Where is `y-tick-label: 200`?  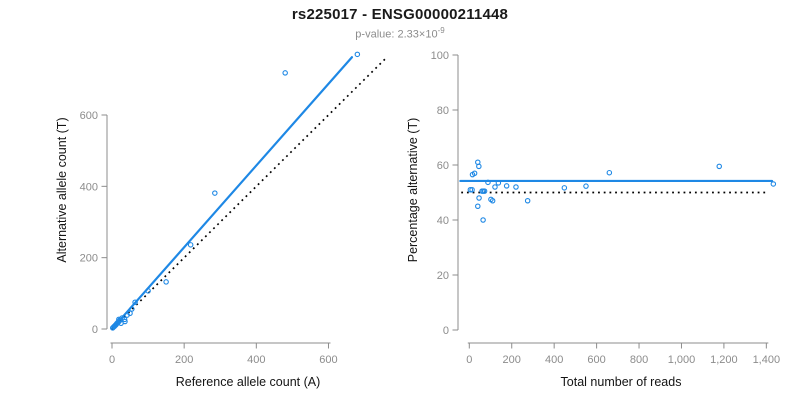 y-tick-label: 200 is located at coordinates (89, 259).